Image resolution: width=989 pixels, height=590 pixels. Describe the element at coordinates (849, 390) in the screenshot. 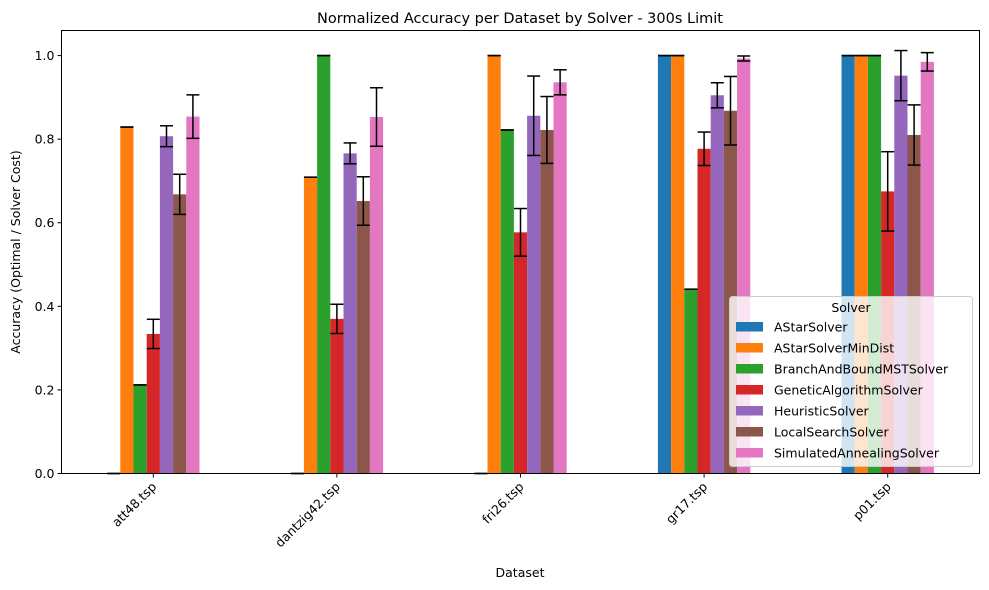

I see `legend-entry: GeneticAlgorithmSolver` at that location.